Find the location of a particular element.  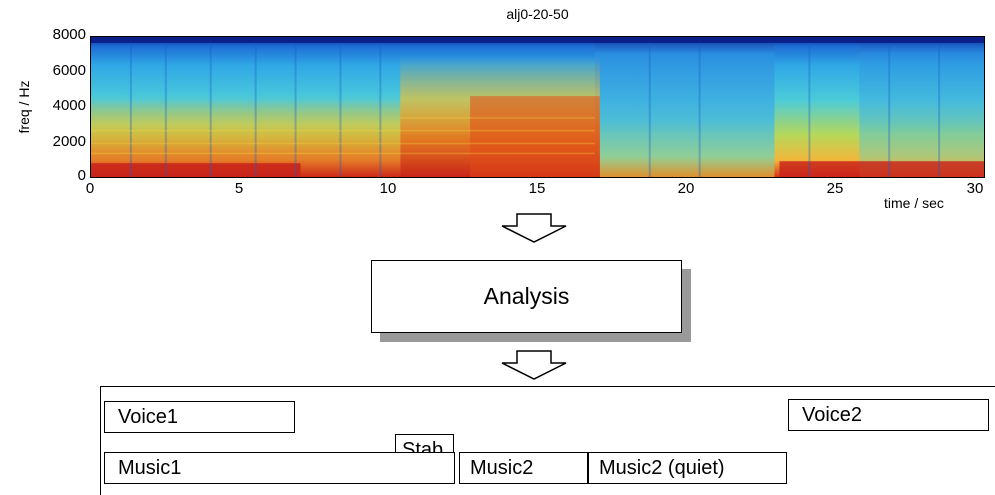

x-tick-30: 30 is located at coordinates (975, 188).